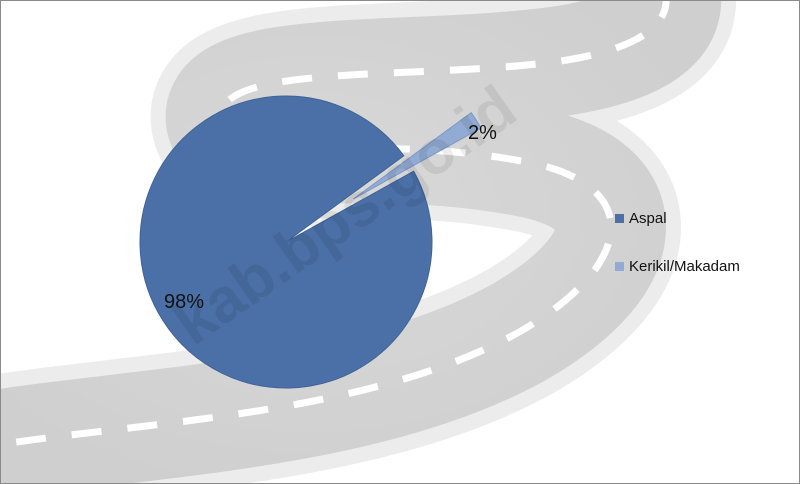 Image resolution: width=800 pixels, height=484 pixels. Describe the element at coordinates (677, 218) in the screenshot. I see `legend-item-aspal: Aspal` at that location.